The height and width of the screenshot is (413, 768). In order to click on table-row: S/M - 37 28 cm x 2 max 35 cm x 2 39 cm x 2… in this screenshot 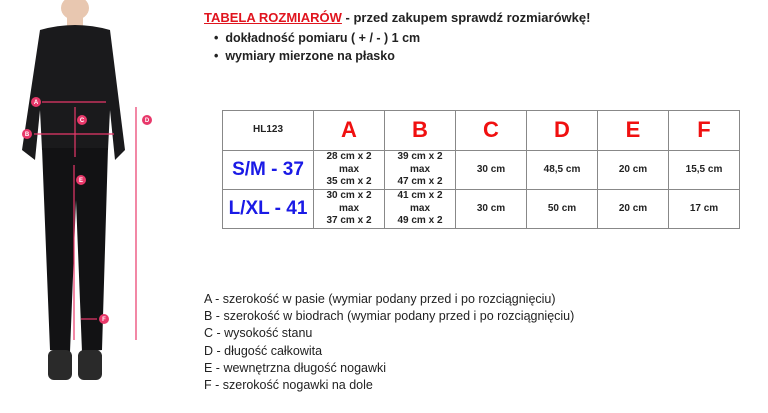, I will do `click(481, 170)`.